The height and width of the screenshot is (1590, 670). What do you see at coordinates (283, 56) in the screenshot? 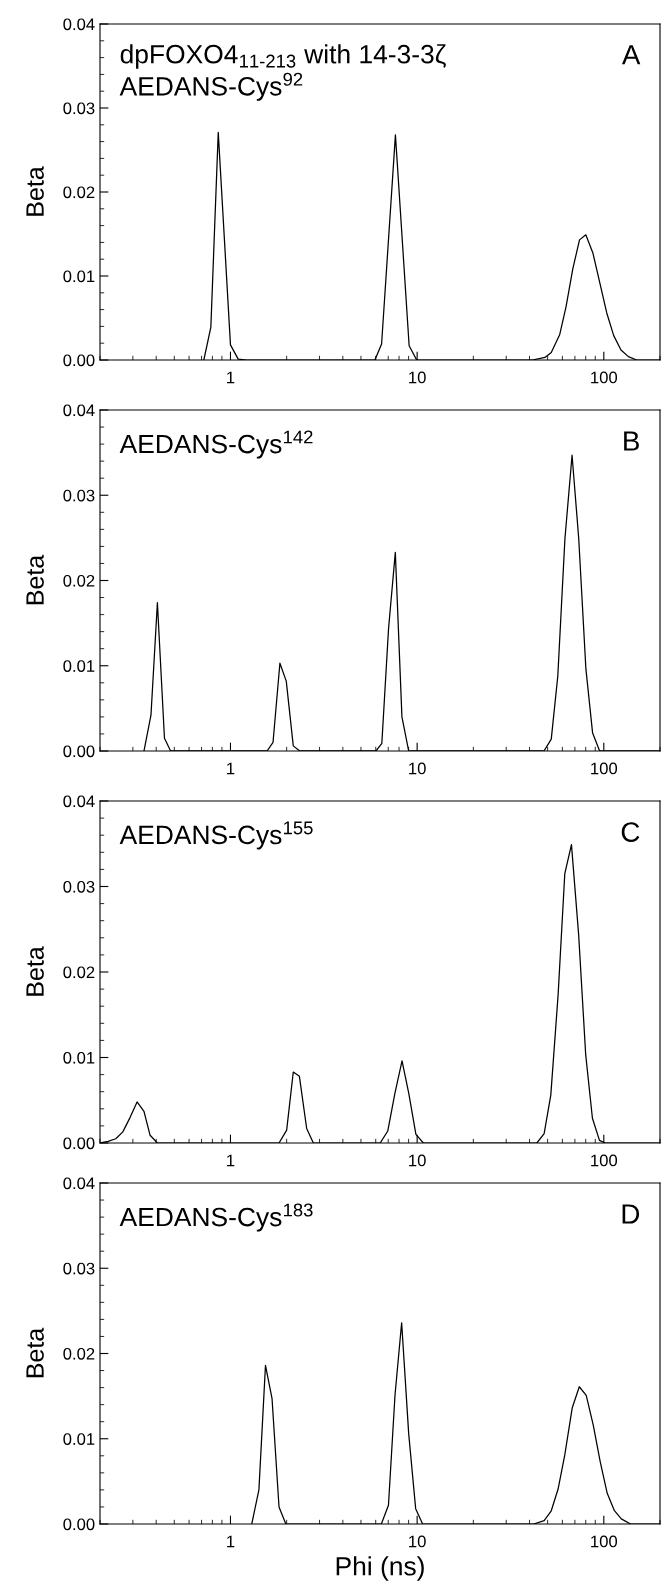
I see `annotation: dpFOXO4$_{11-213}$ with 14-3-3ζ` at bounding box center [283, 56].